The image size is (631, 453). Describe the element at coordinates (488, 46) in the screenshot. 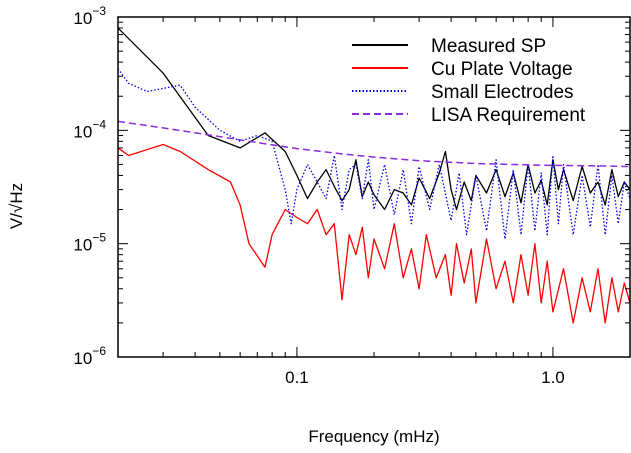

I see `legend-label: Measured SP` at that location.